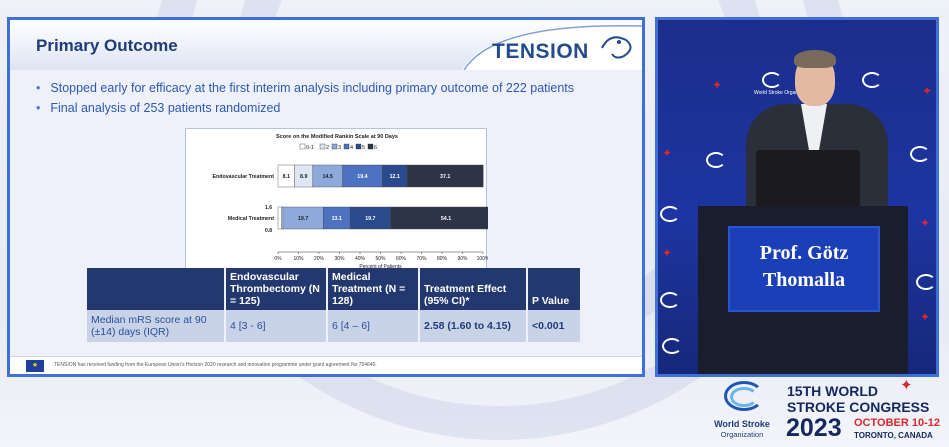 This screenshot has height=447, width=949. I want to click on table-header-medical: Medical Treatment (N = 128), so click(373, 289).